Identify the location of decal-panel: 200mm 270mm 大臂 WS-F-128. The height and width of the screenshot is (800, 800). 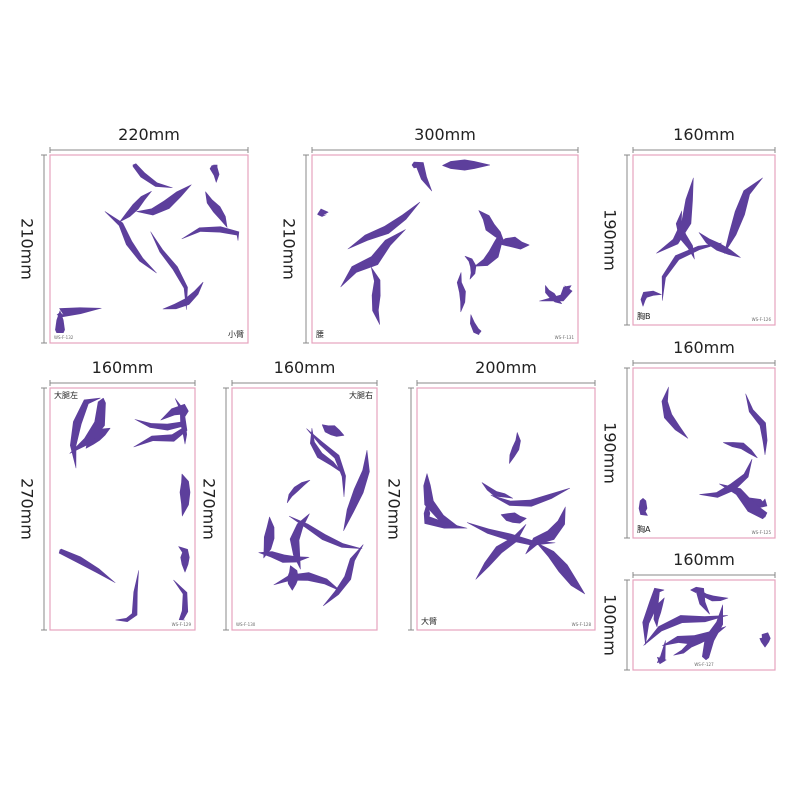
(490, 494).